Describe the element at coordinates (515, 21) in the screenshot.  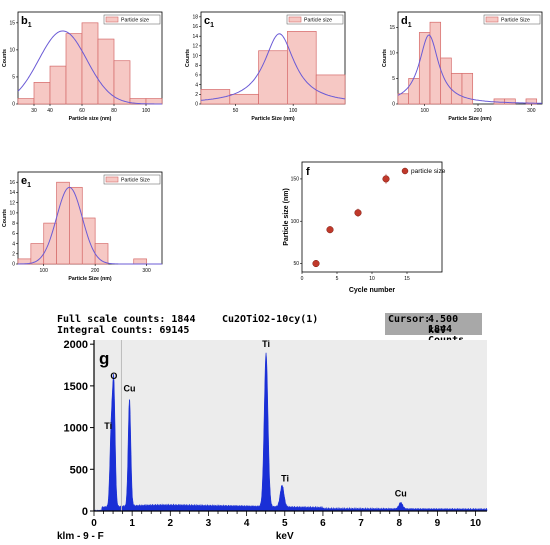
I see `legend-label: Particle Size` at that location.